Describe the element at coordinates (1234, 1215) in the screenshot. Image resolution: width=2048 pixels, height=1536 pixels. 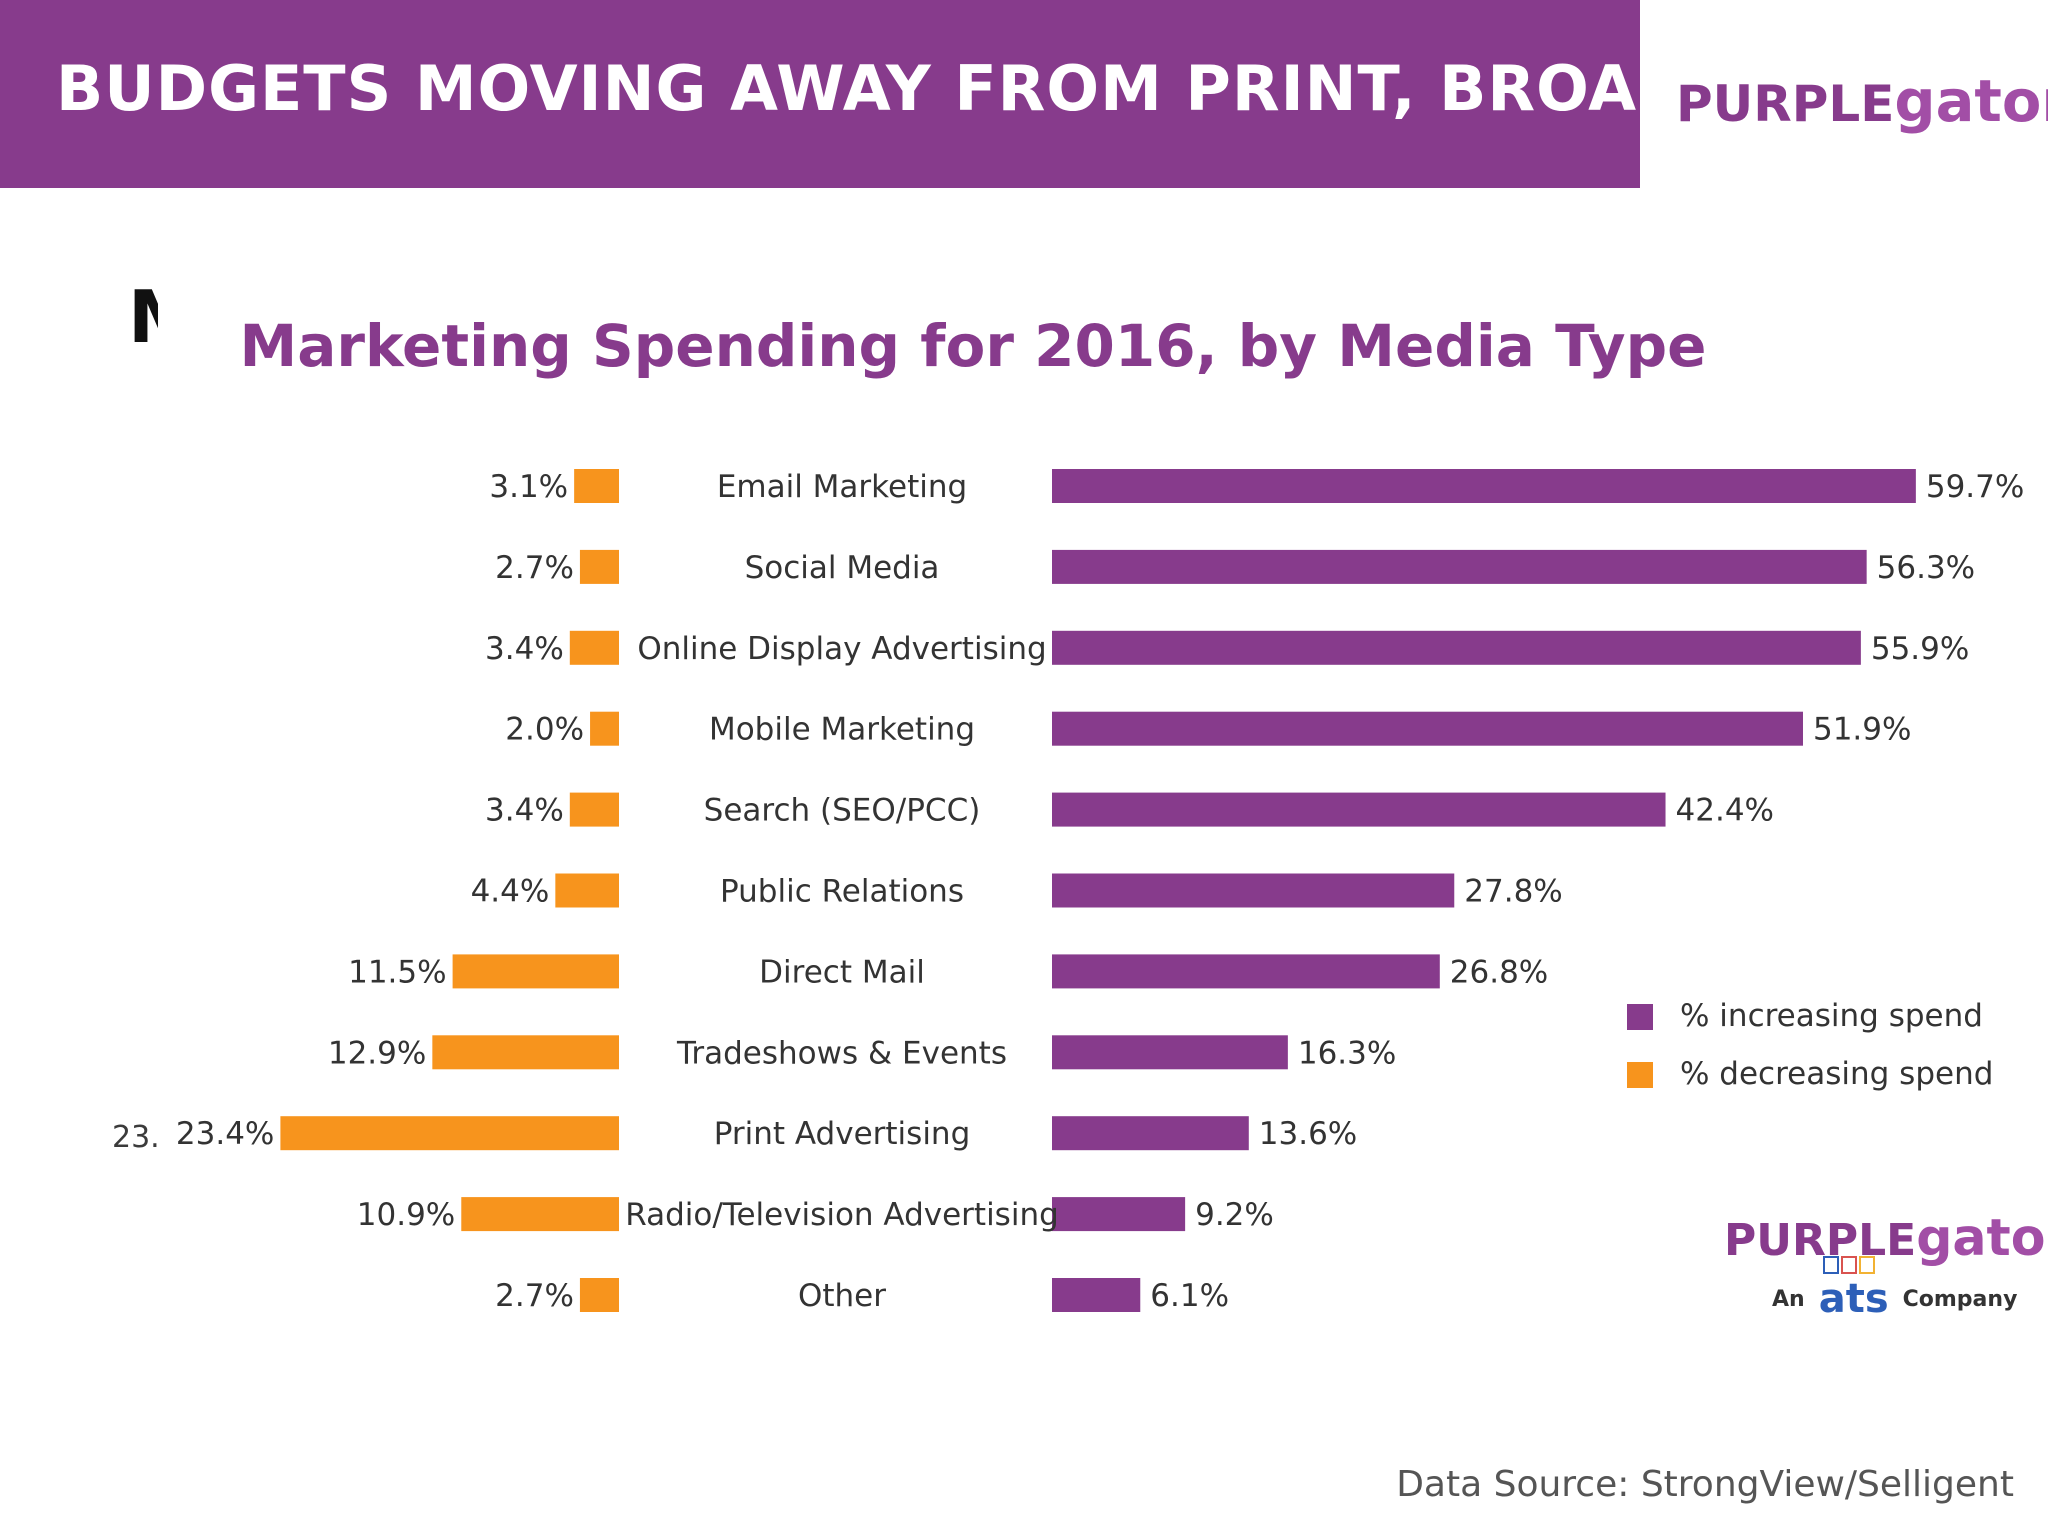
I see `increasing-value-label: 9.2%` at that location.